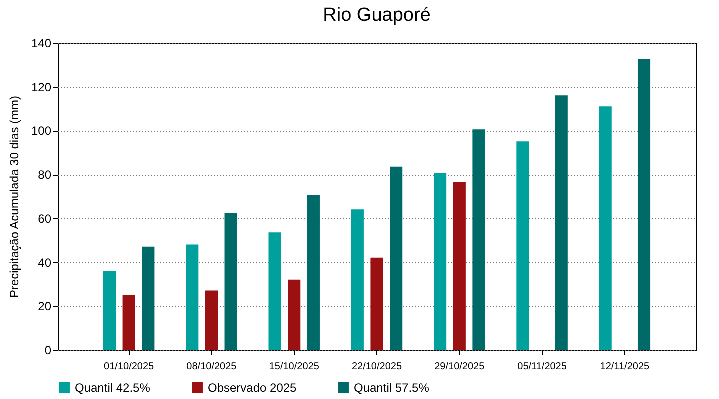  What do you see at coordinates (543, 367) in the screenshot?
I see `x-tick-label: 05/11/2025` at bounding box center [543, 367].